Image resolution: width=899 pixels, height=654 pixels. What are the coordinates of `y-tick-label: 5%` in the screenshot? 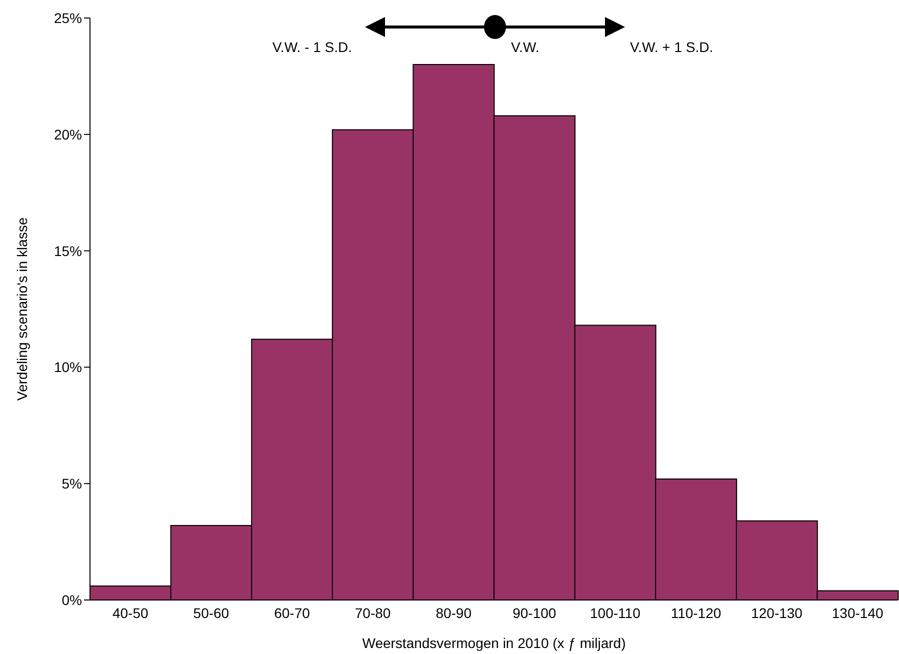 It's located at (72, 484).